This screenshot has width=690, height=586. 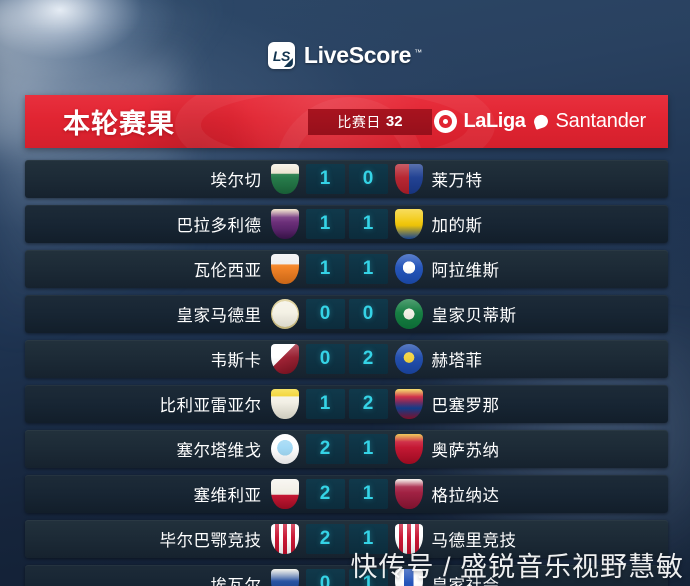 I want to click on match-row: 塞尔塔维戈 2 1 奥萨苏纳, so click(x=346, y=449).